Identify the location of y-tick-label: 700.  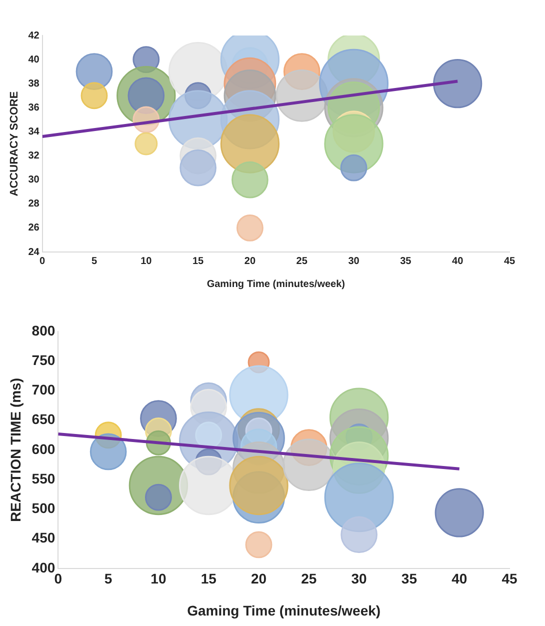
(44, 390).